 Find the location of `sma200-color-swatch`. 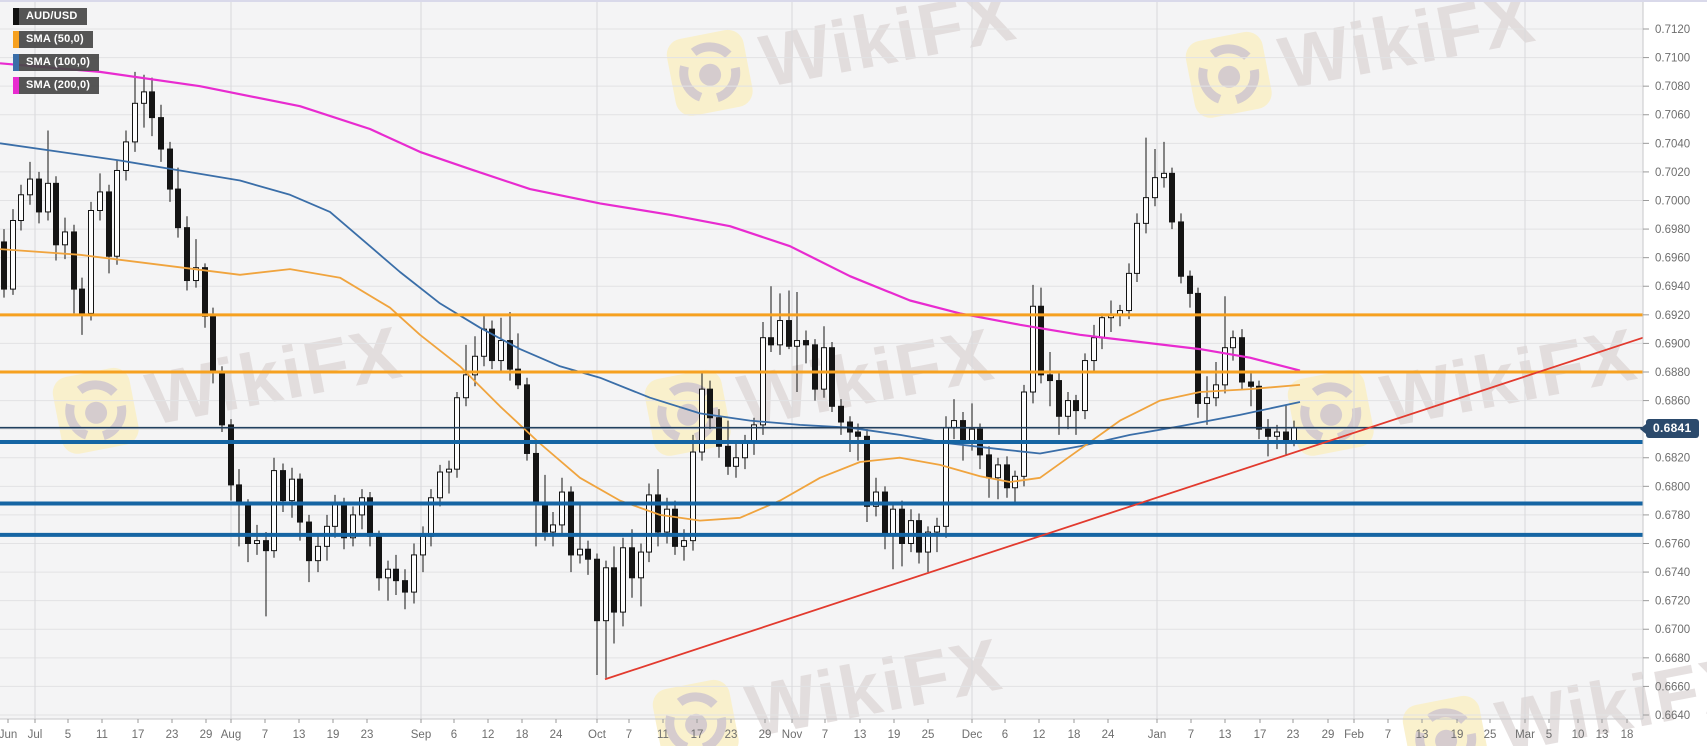

sma200-color-swatch is located at coordinates (16, 85).